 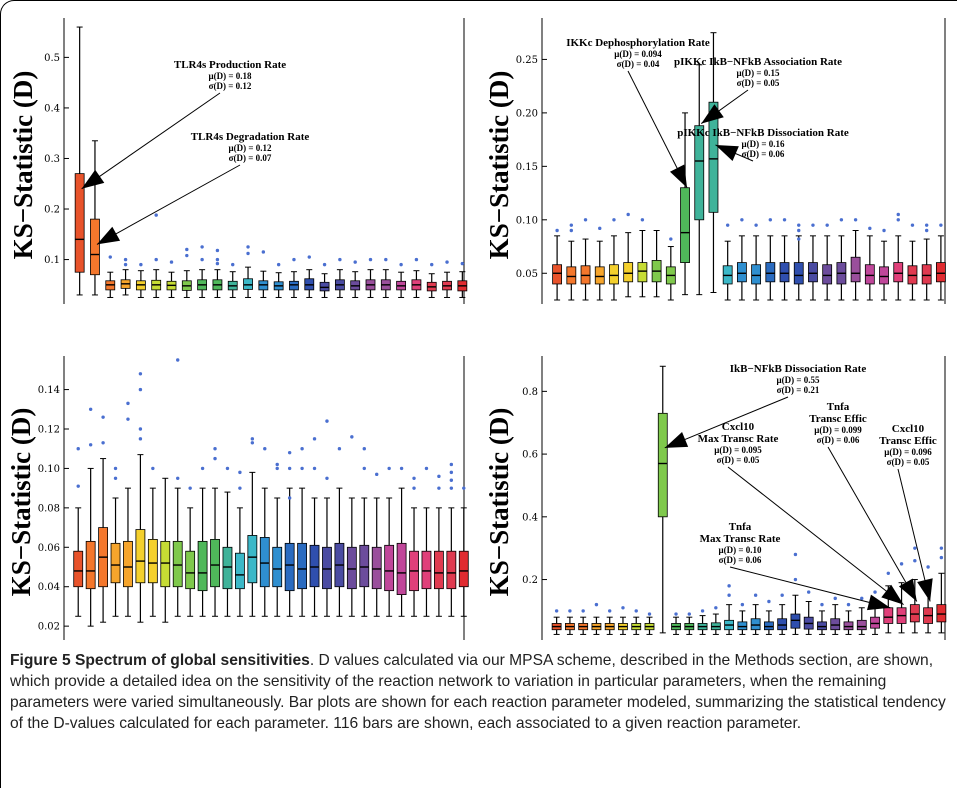 What do you see at coordinates (49, 548) in the screenshot?
I see `y-tick-label: 0.06` at bounding box center [49, 548].